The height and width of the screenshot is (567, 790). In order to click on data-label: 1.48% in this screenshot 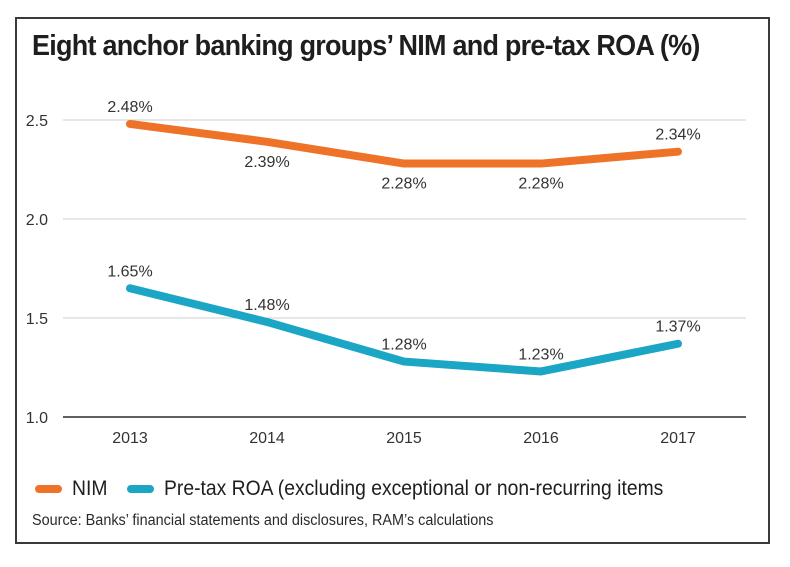, I will do `click(266, 305)`.